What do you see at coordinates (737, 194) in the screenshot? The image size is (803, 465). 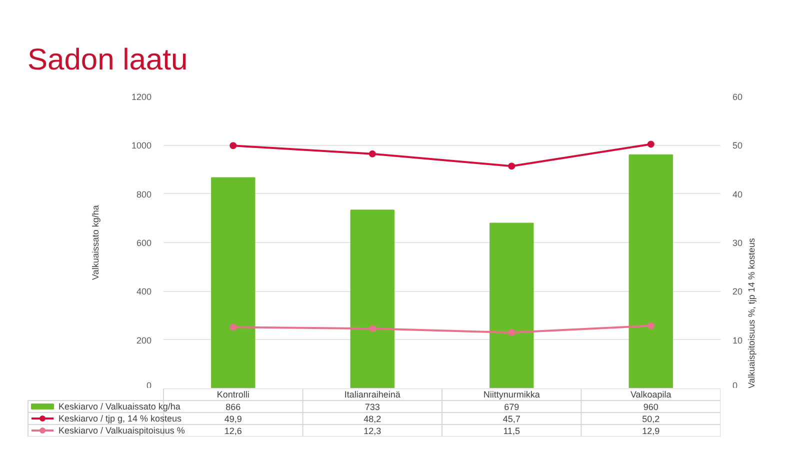 I see `y2-tick-label: 40` at bounding box center [737, 194].